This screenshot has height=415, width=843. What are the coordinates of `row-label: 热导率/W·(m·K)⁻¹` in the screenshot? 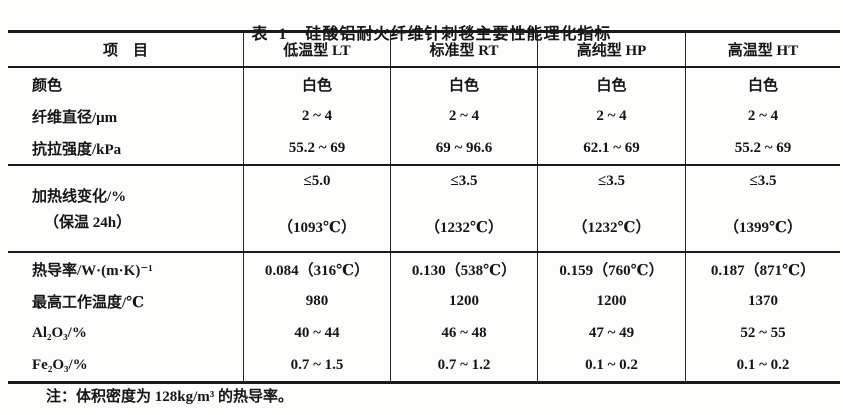 It's located at (92, 270).